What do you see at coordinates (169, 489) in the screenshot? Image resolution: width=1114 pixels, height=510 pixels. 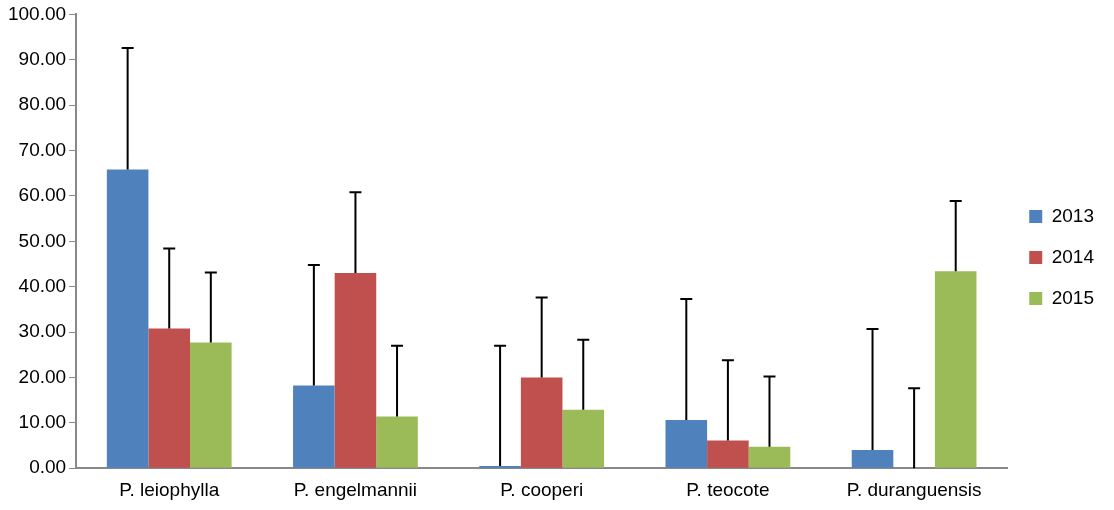 I see `x-tick-label: P. leiophylla` at bounding box center [169, 489].